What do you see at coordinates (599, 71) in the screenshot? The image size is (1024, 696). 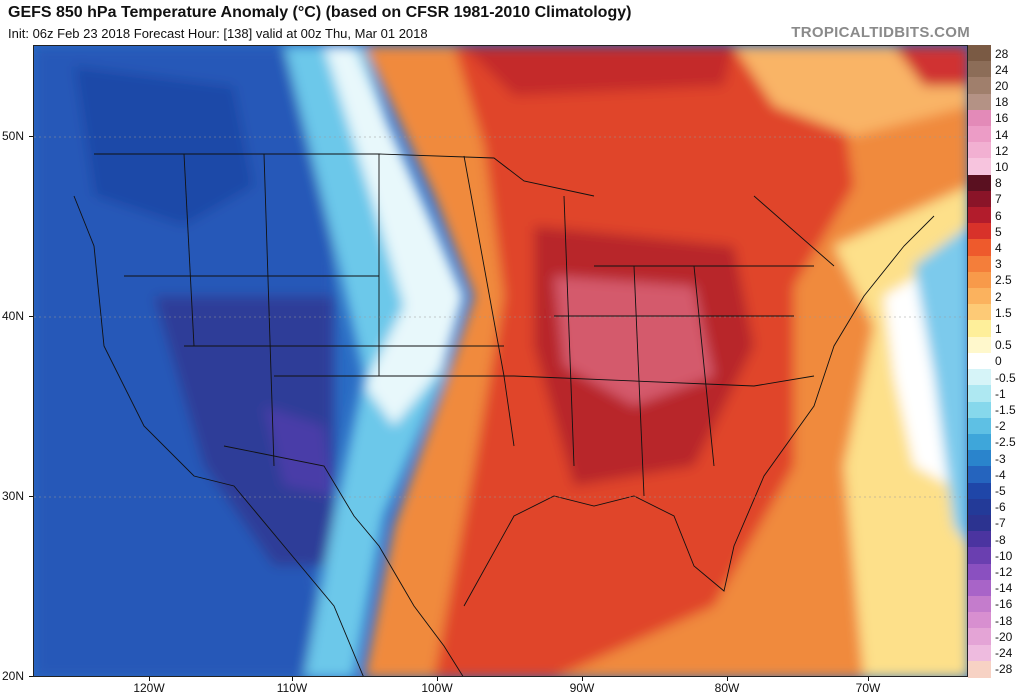 I see `warm-anomaly-north` at bounding box center [599, 71].